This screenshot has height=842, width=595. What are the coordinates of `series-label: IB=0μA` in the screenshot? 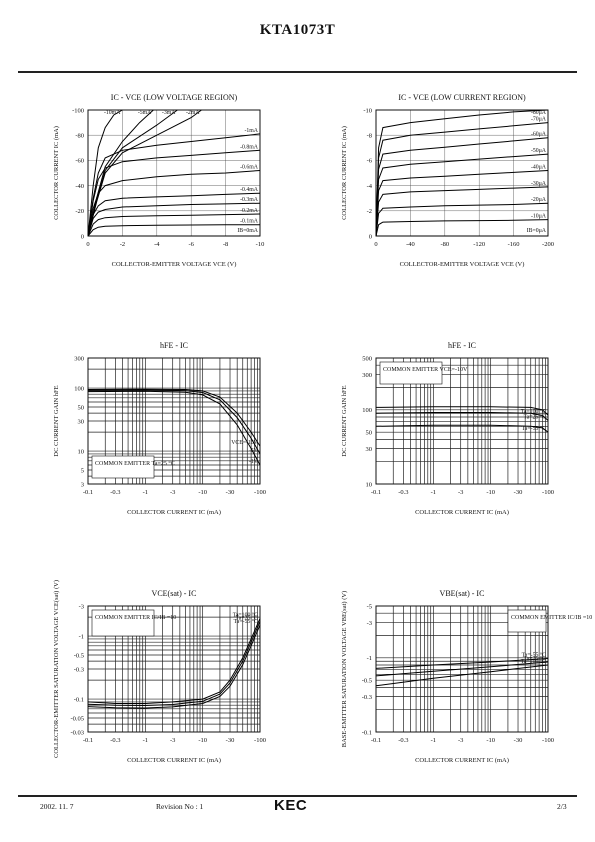 It's located at (537, 231).